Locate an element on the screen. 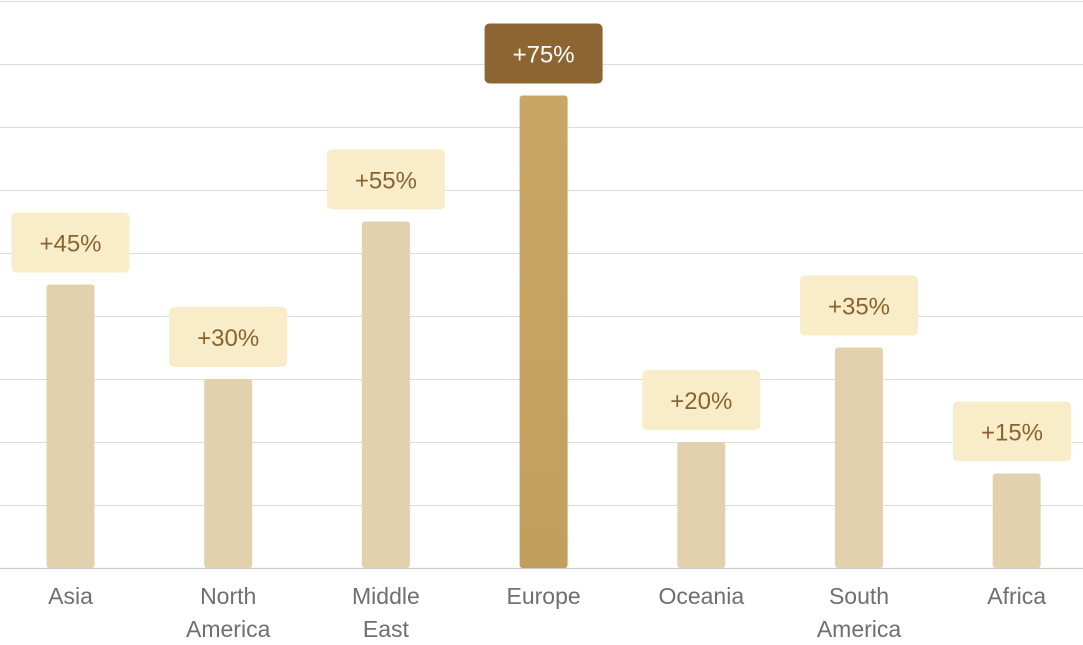 The width and height of the screenshot is (1083, 645). data-label-south-america: +35% is located at coordinates (859, 305).